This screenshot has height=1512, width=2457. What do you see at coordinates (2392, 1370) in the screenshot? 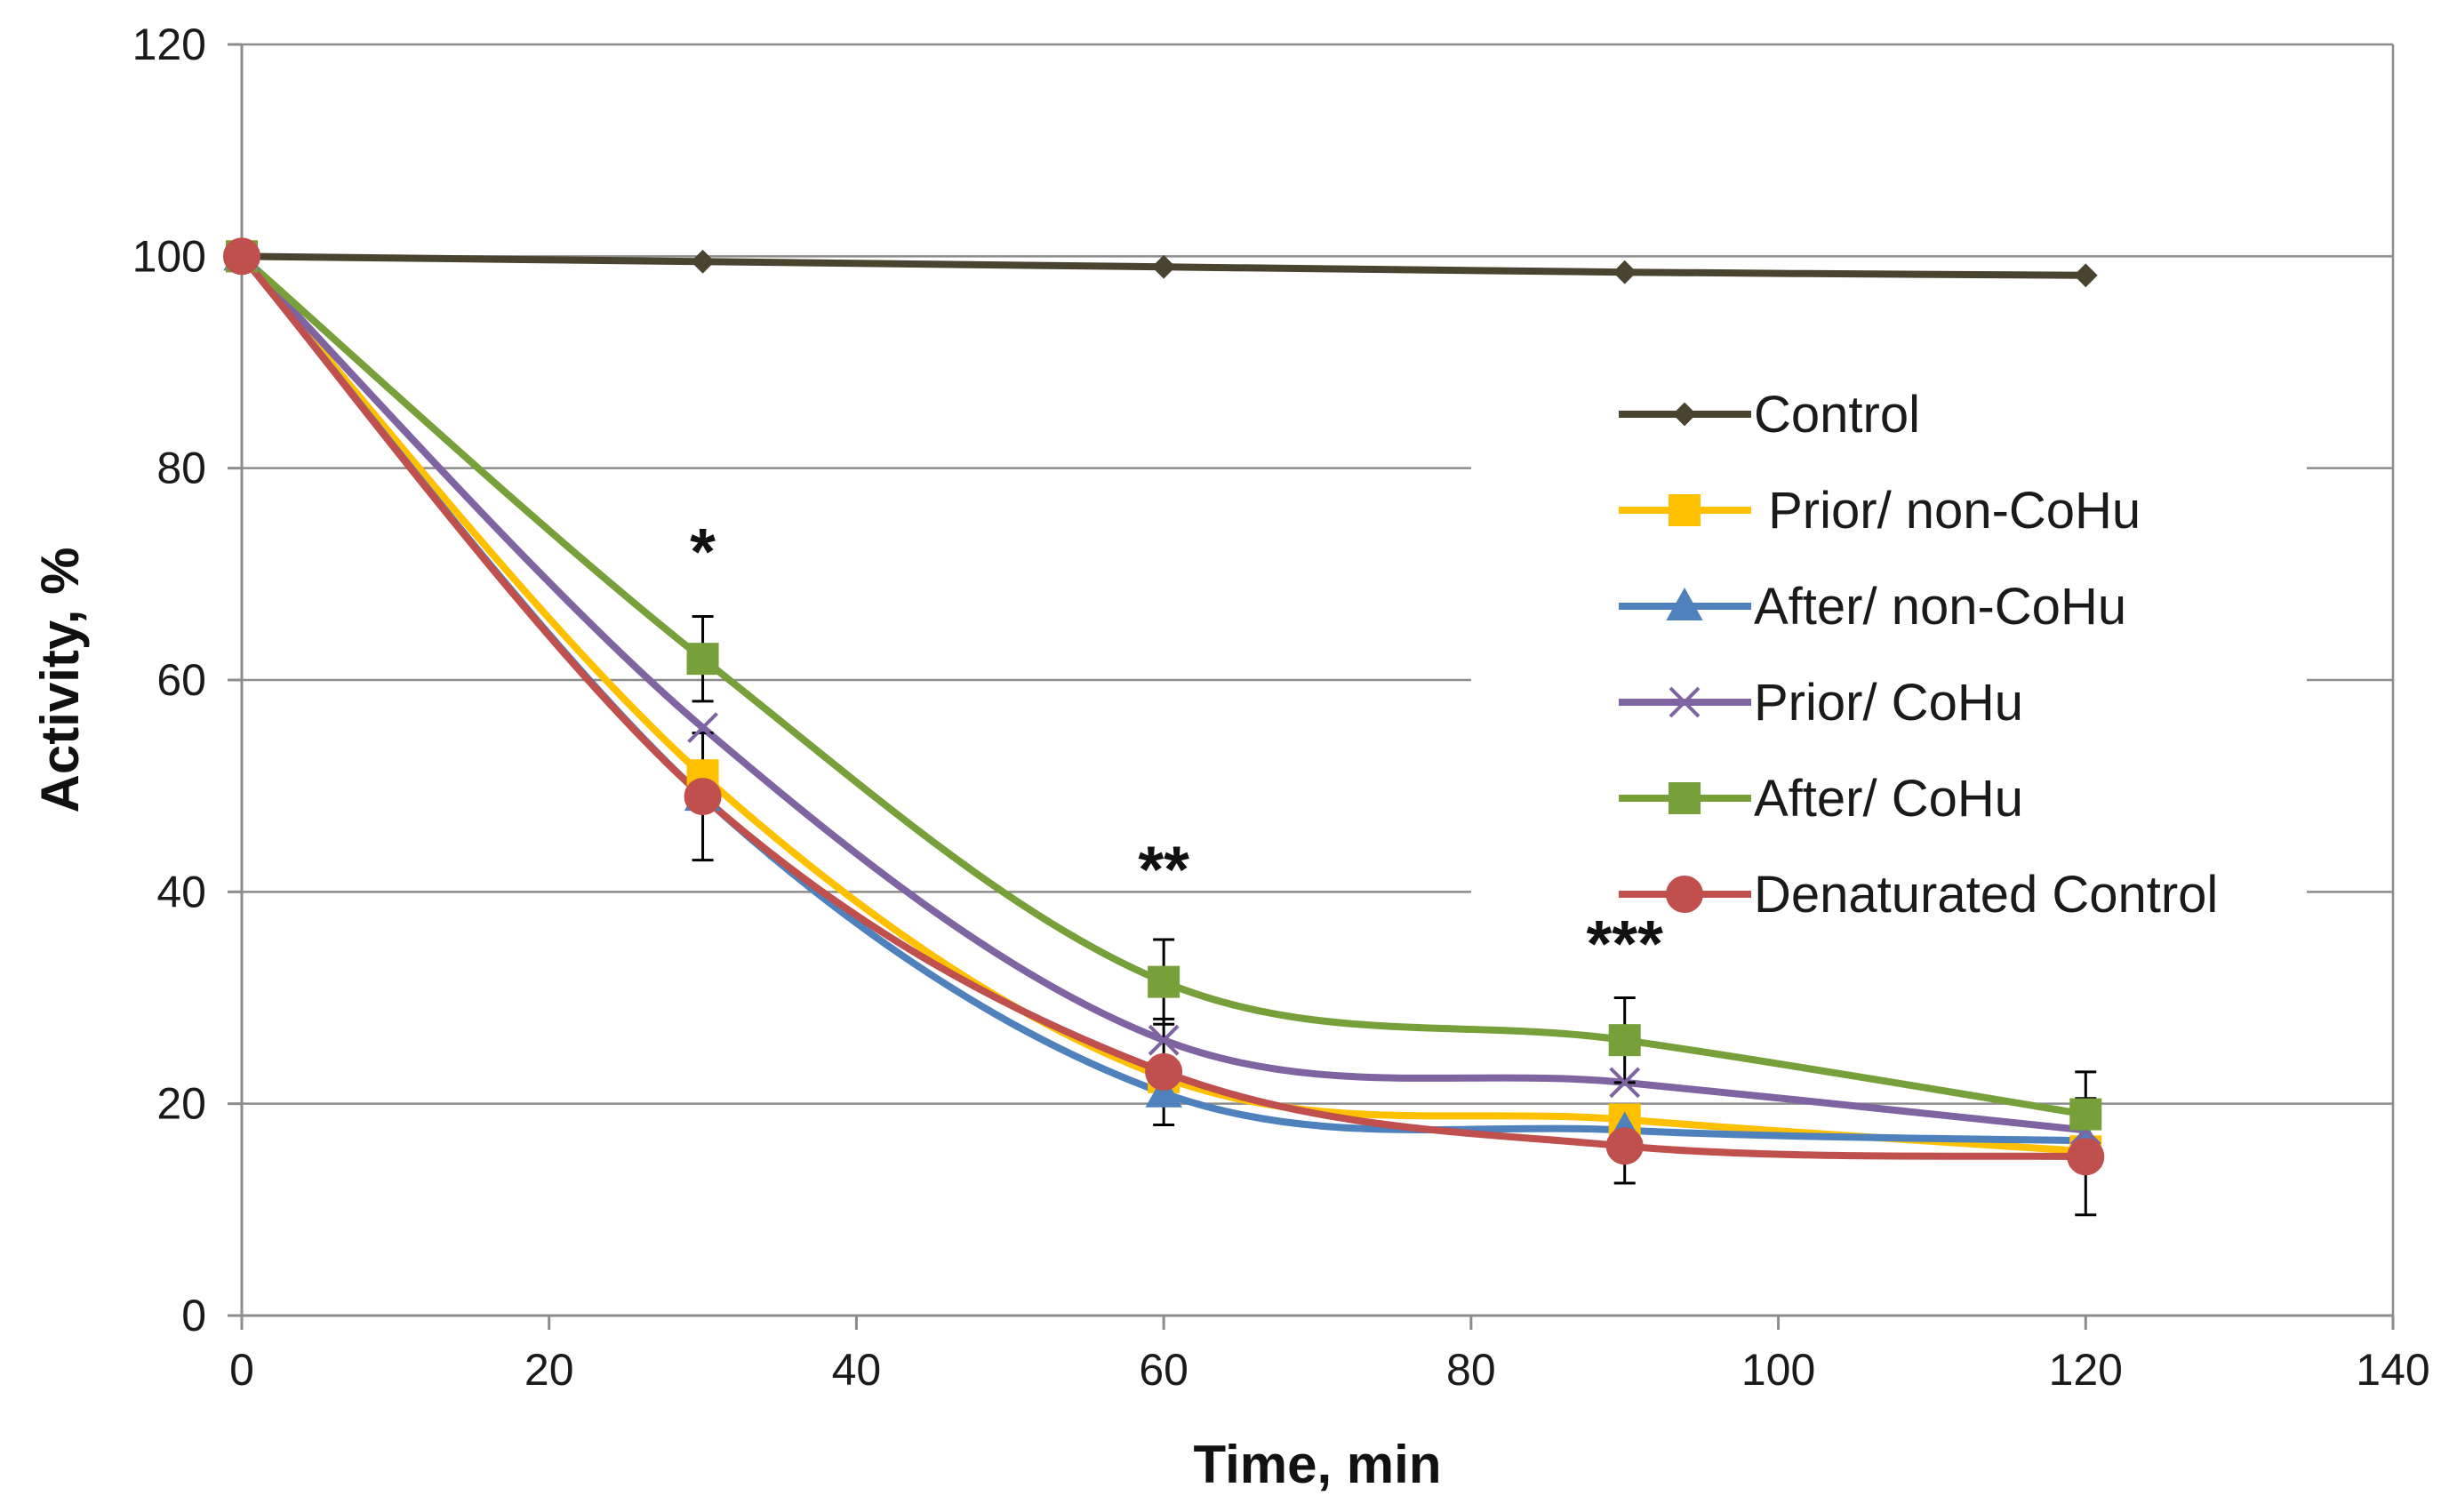
I see `x-tick-label: 140` at bounding box center [2392, 1370].